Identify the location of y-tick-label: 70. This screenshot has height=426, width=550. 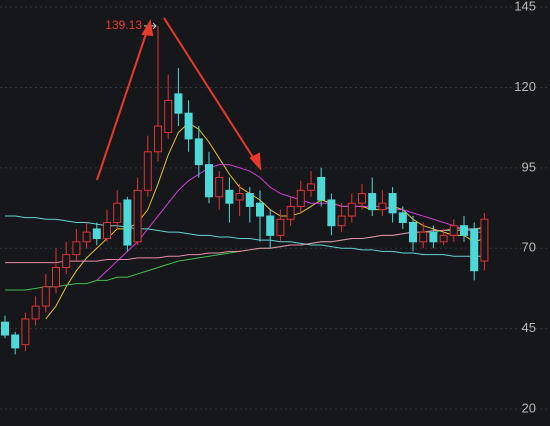
(529, 247).